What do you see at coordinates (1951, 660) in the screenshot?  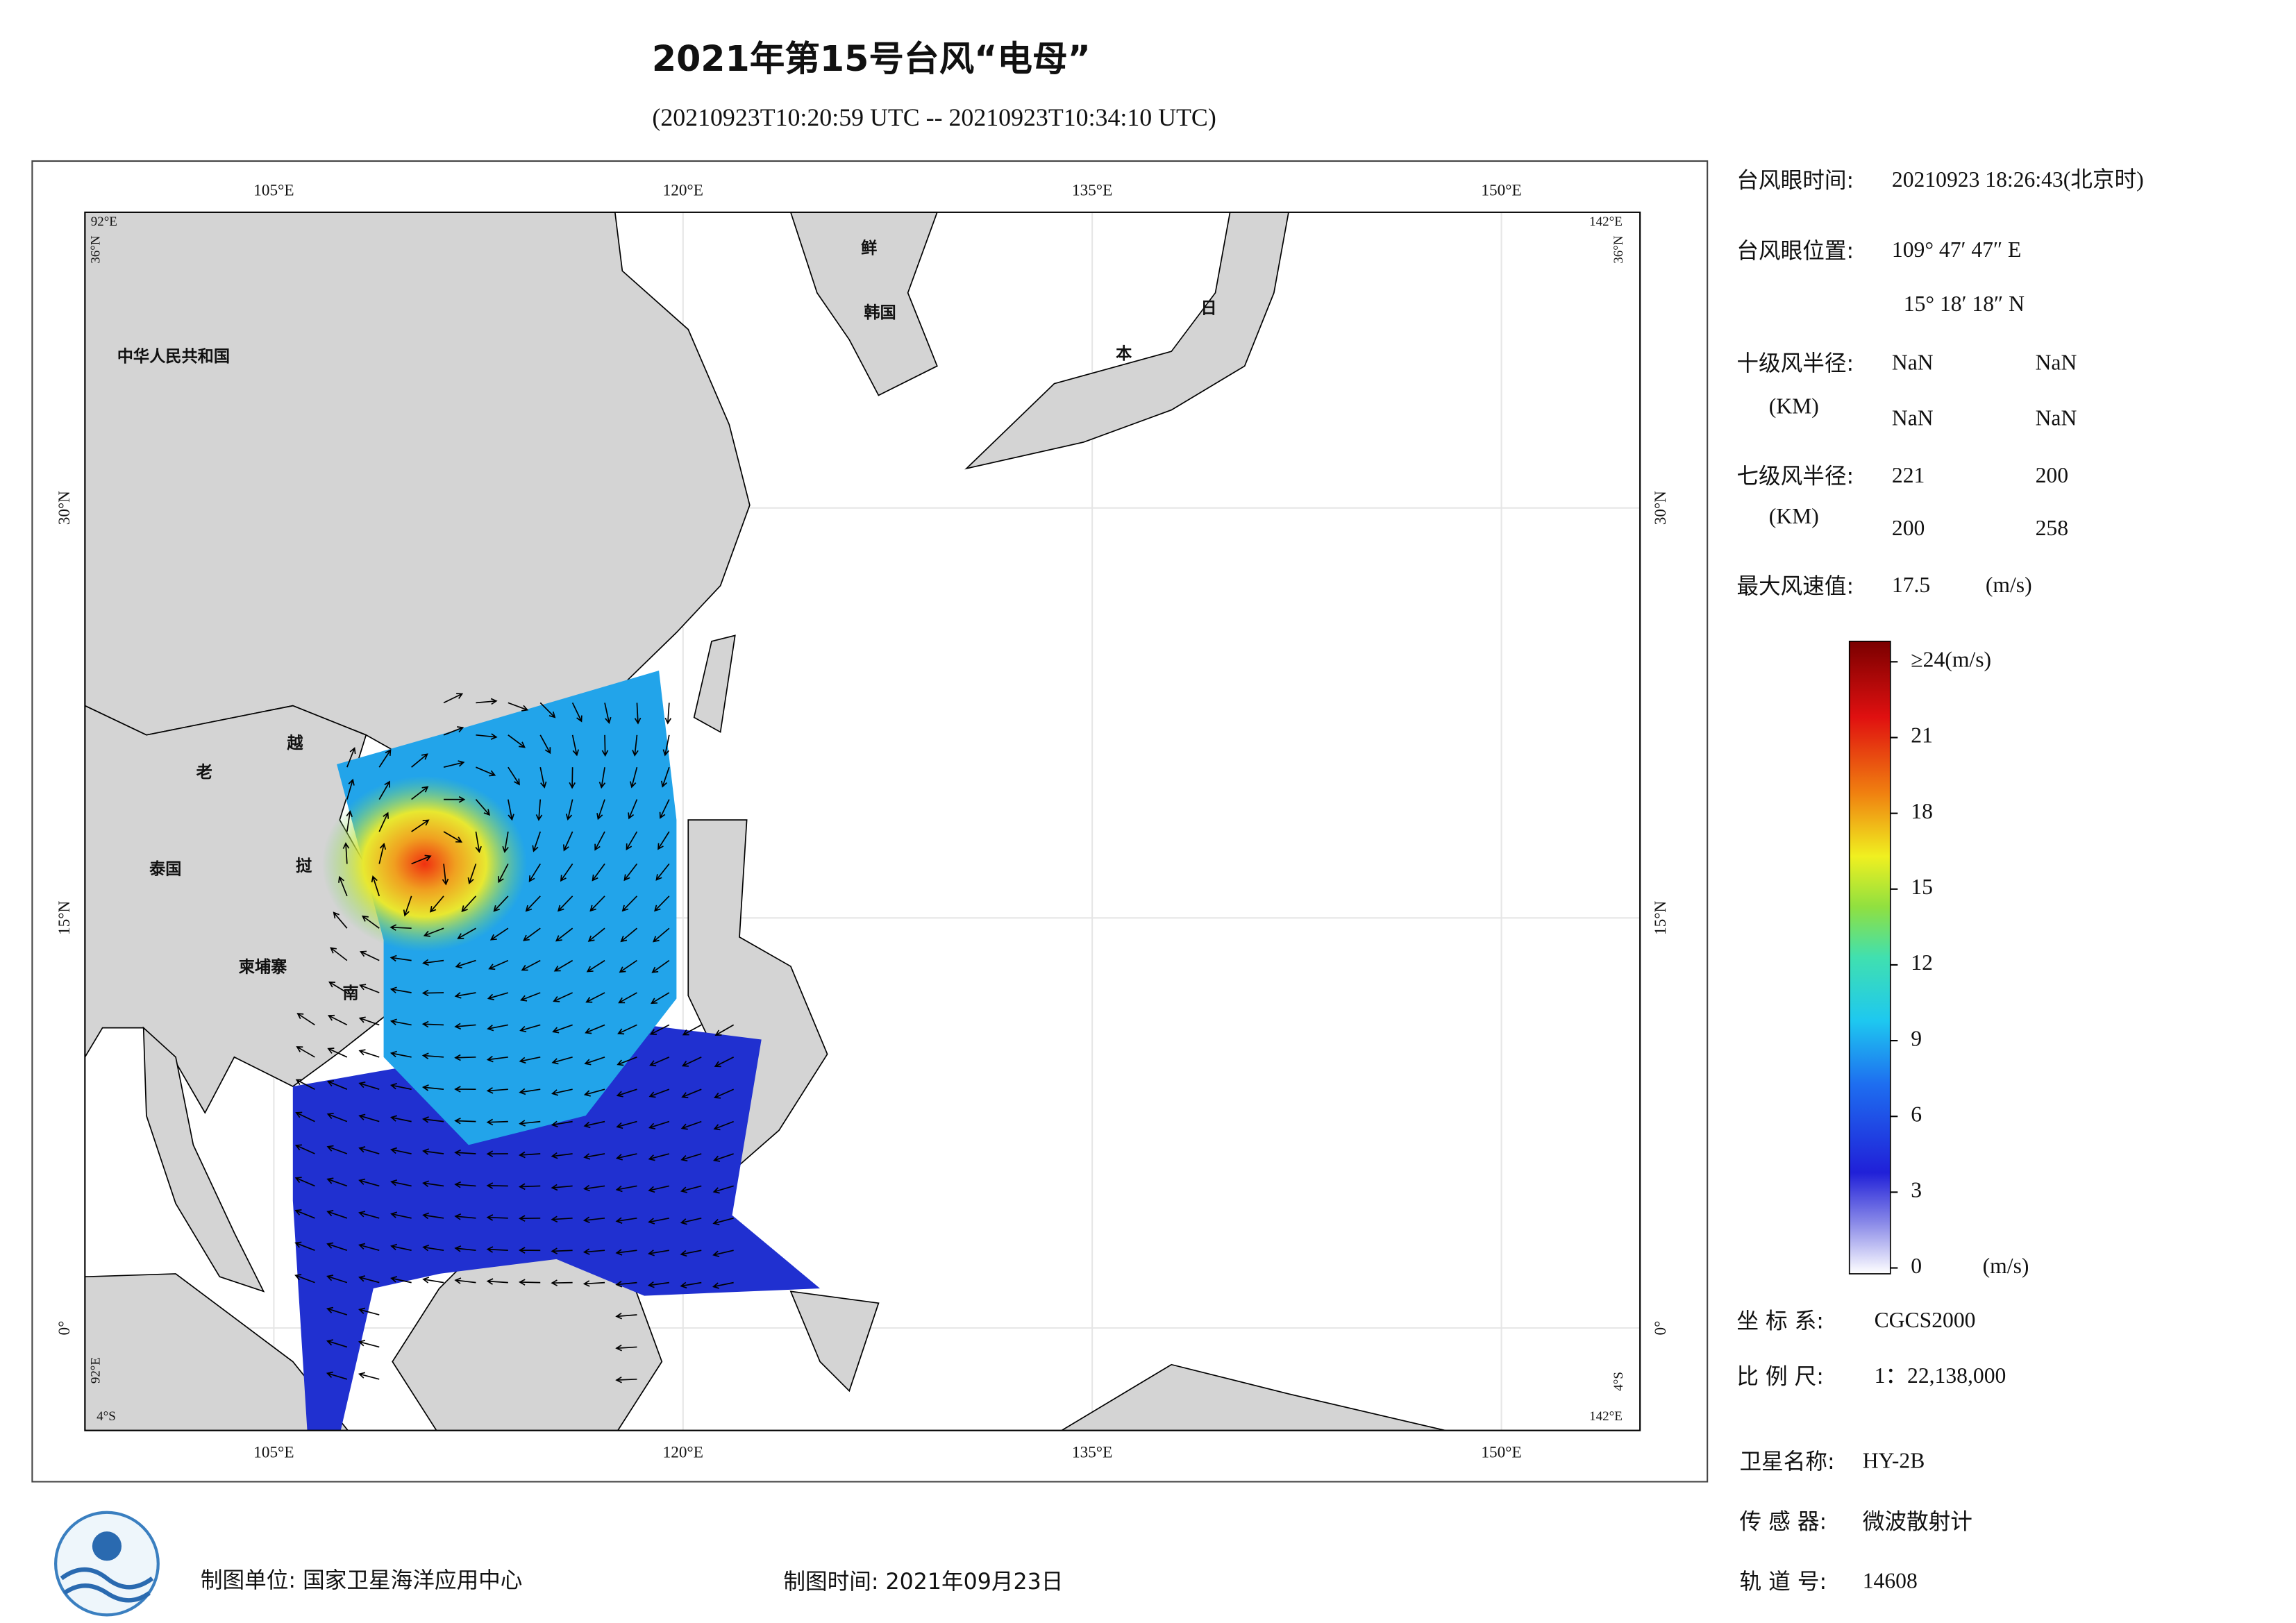 I see `colorbar-tick-label: ≥24(m/s)` at bounding box center [1951, 660].